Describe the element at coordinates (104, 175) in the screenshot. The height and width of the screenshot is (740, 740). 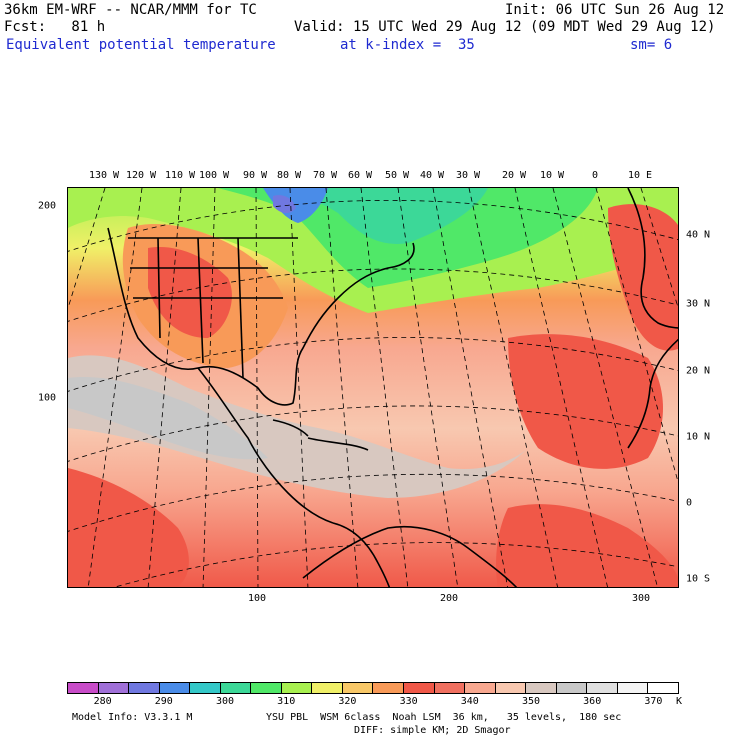
I see `lon-label: 130 W` at that location.